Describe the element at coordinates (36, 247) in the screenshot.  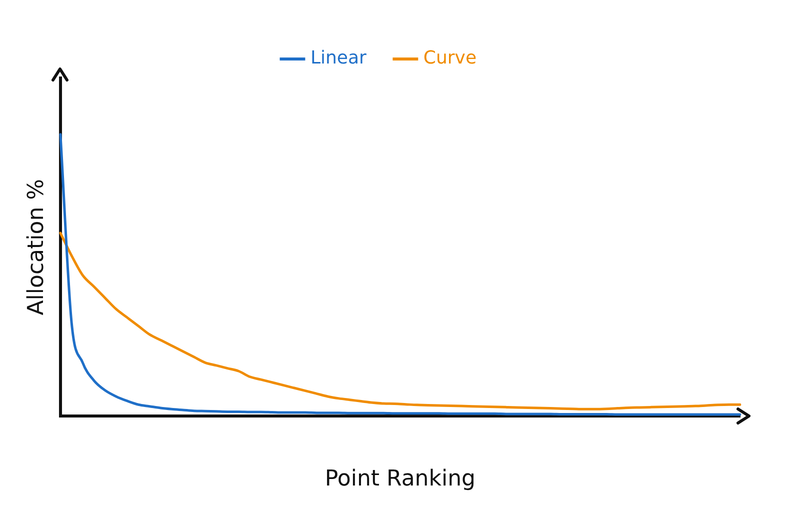
I see `y-axis-title: Allocation %` at that location.